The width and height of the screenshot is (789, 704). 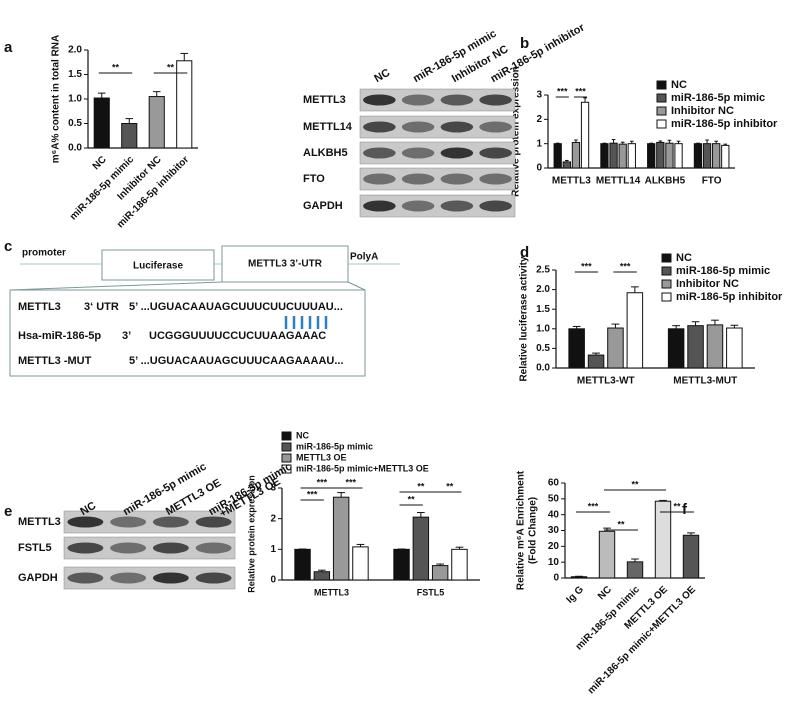 What do you see at coordinates (533, 530) in the screenshot?
I see `y-axis-label: (Fold Change)` at bounding box center [533, 530].